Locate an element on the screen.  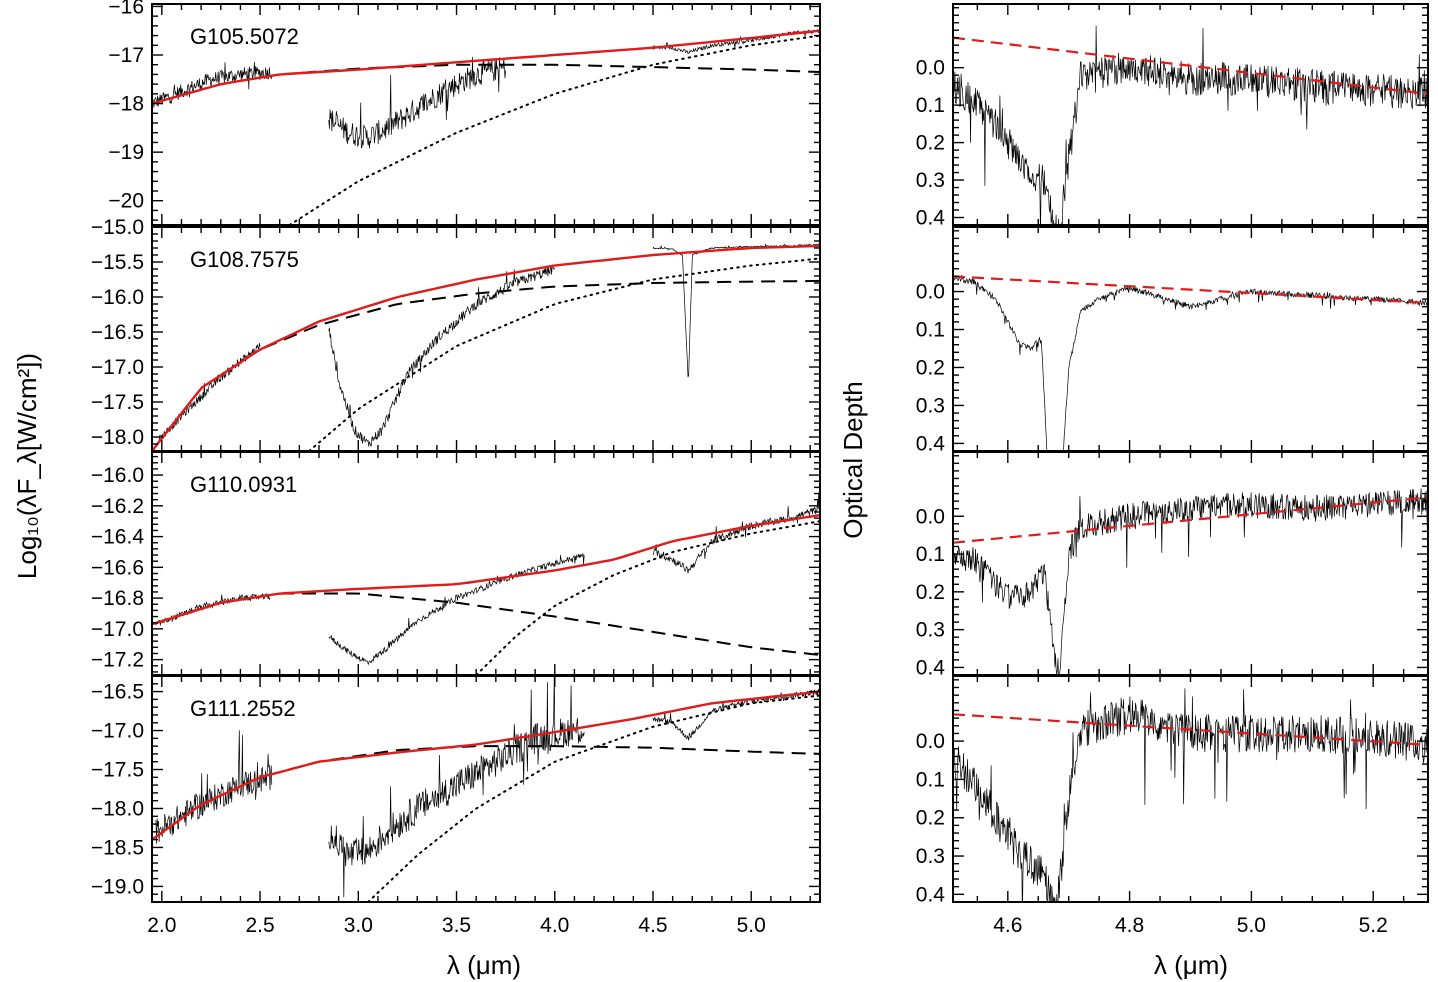
panel-name-label: G110.0931 is located at coordinates (243, 484).